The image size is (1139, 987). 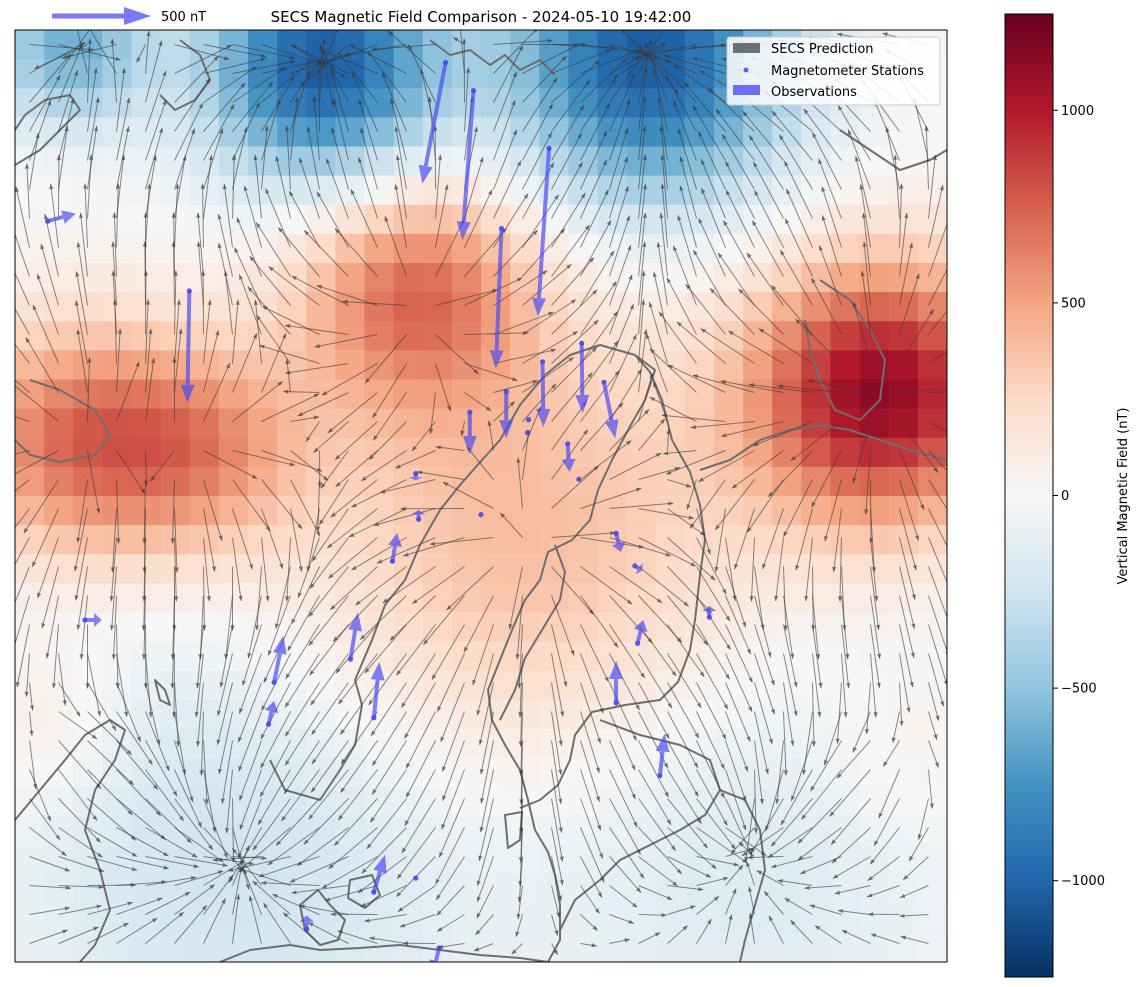 I want to click on legend-label-secs: SECS Prediction, so click(x=822, y=49).